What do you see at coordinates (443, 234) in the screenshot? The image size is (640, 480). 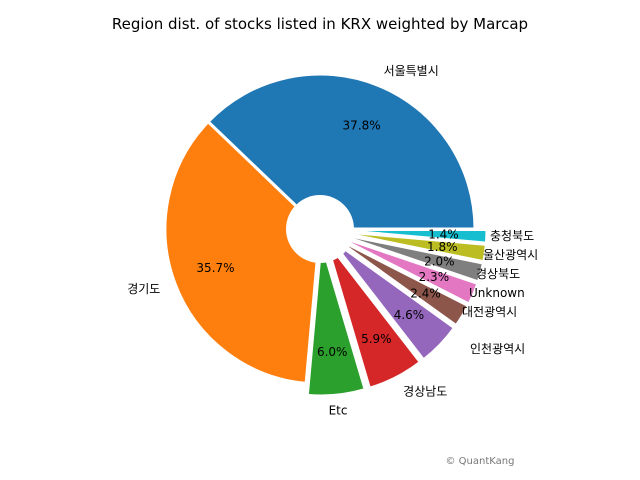 I see `slice-percent-9: 1.4%` at bounding box center [443, 234].